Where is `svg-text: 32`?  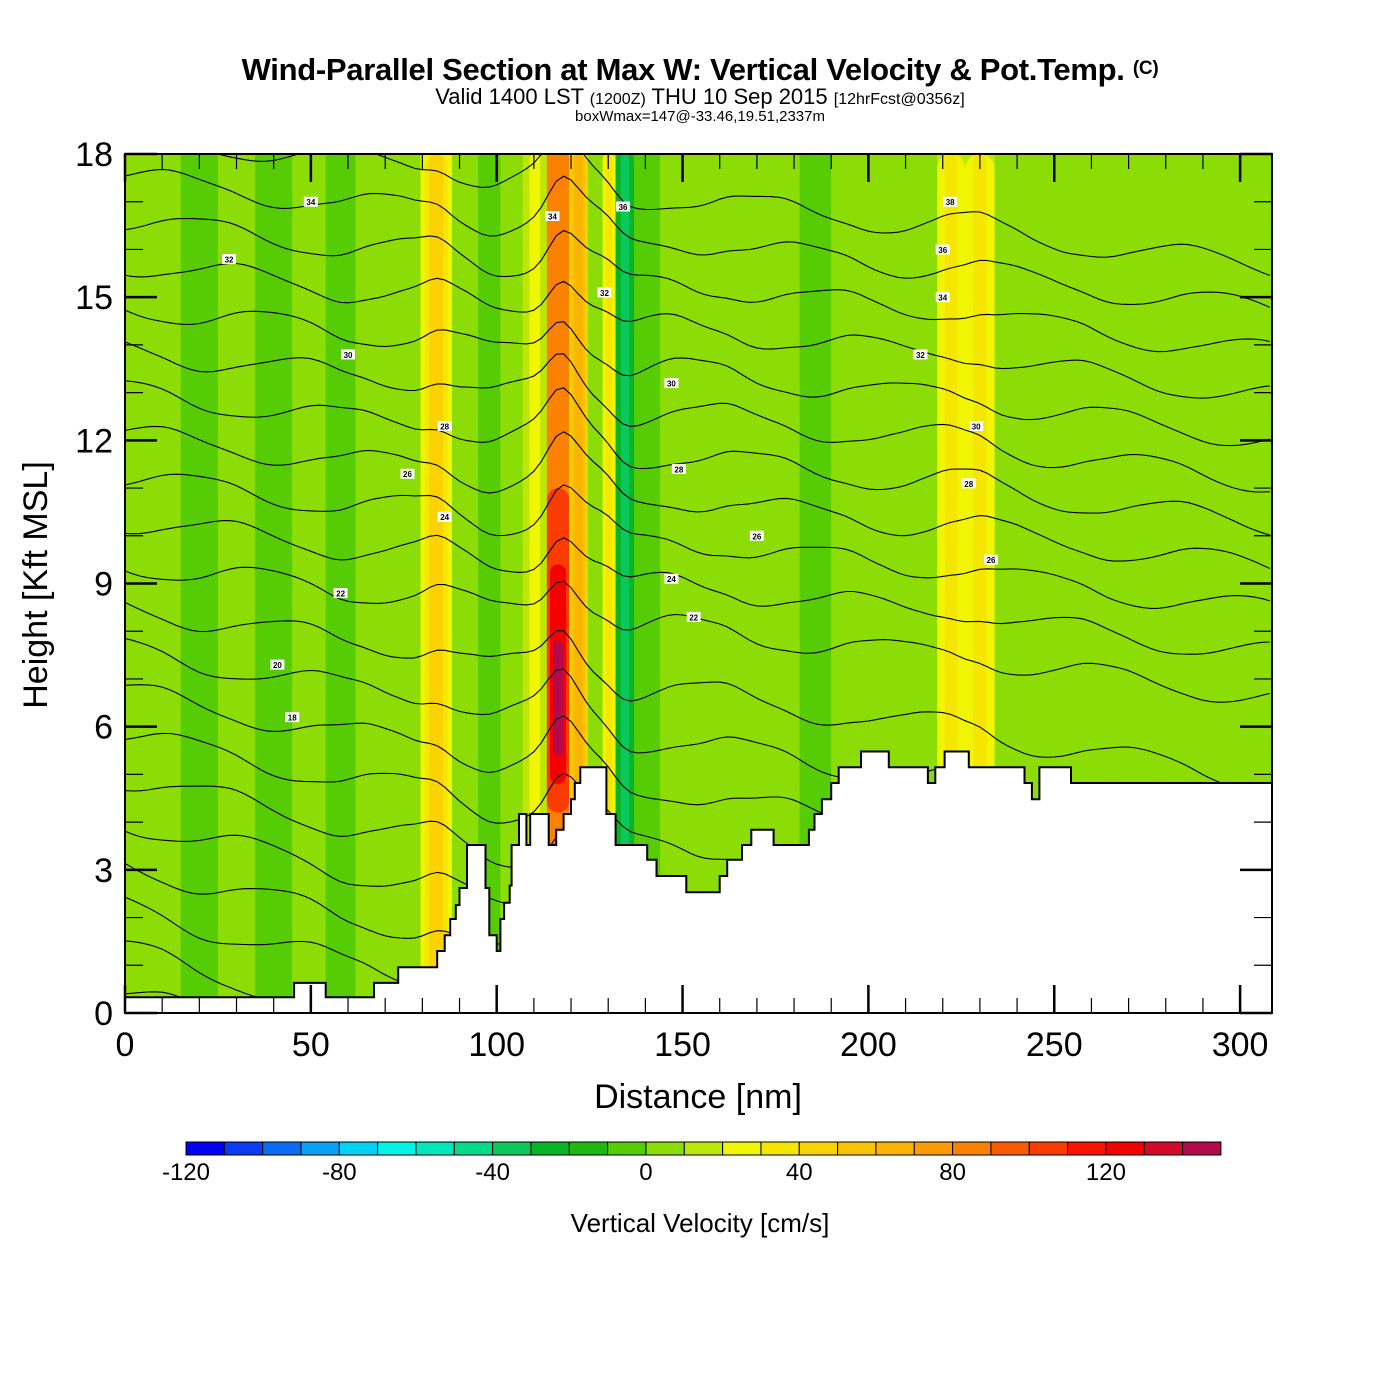
svg-text: 32 is located at coordinates (604, 293).